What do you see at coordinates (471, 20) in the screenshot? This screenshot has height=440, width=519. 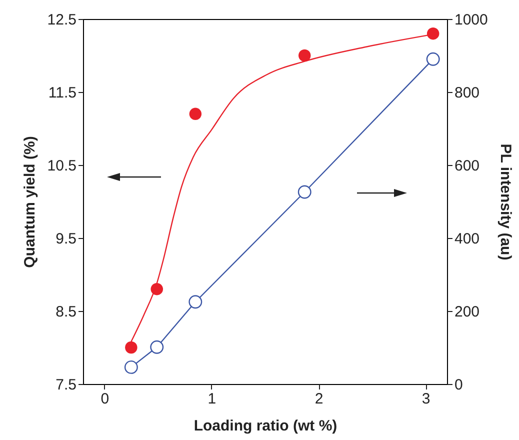 I see `y2-tick-label: 1000` at bounding box center [471, 20].